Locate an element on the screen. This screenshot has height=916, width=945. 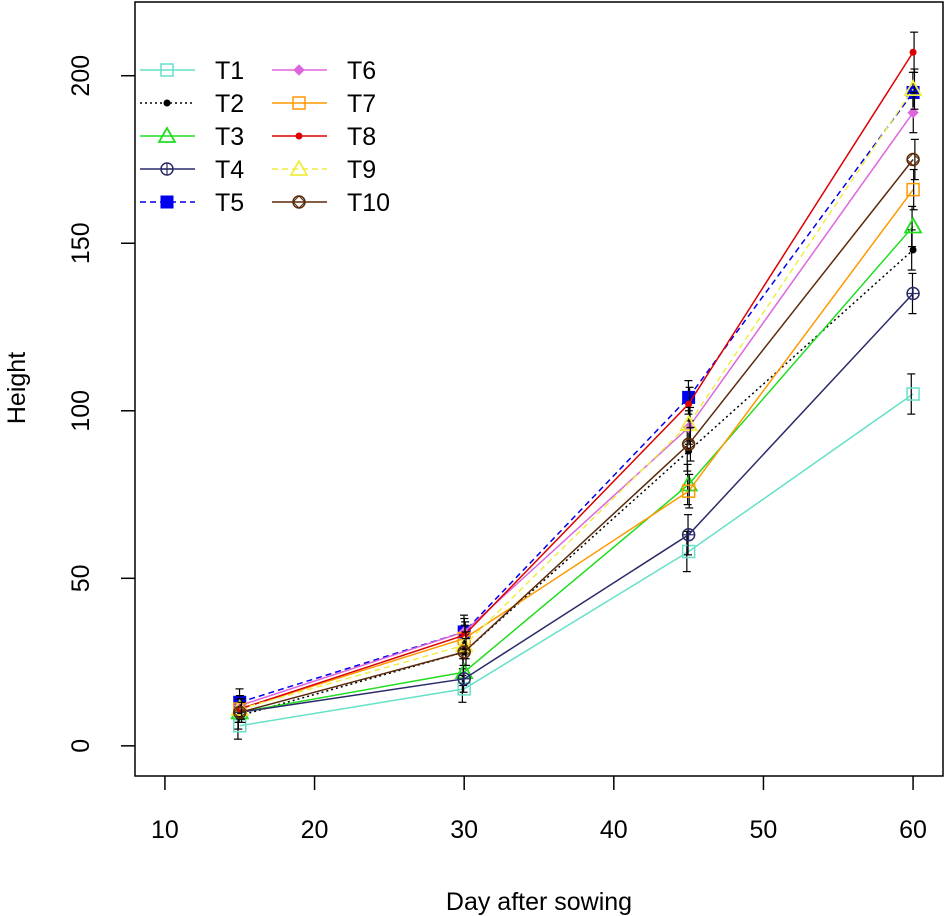
legend-label: T1 is located at coordinates (229, 71).